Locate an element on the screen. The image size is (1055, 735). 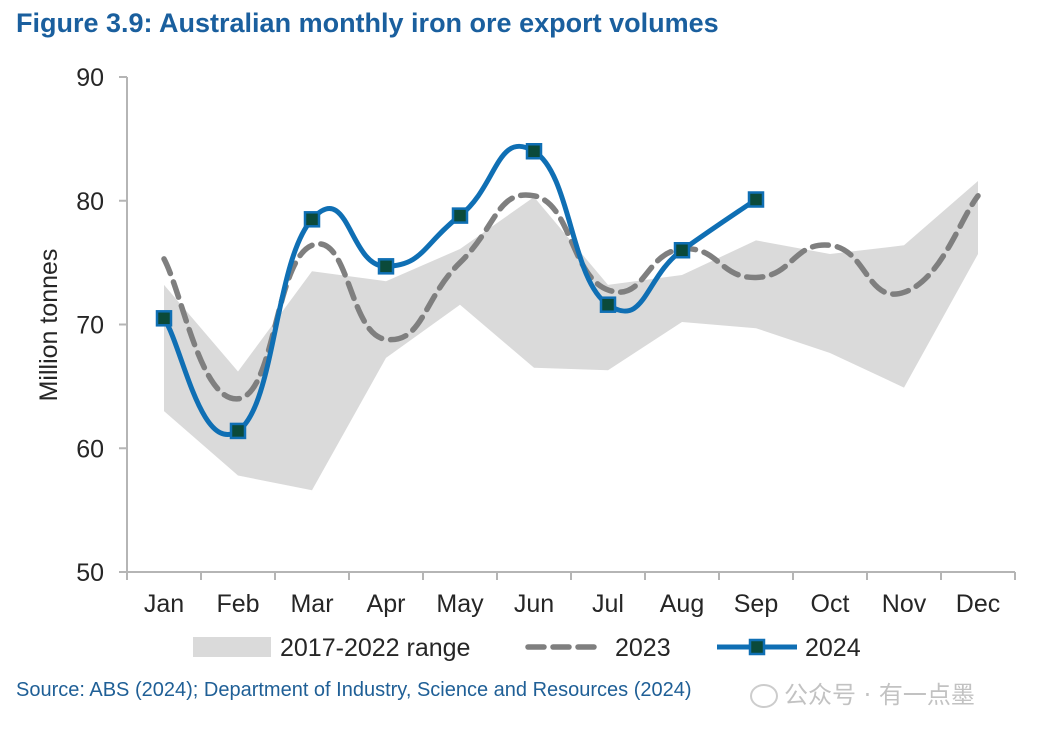
x-tick-label: Jul is located at coordinates (608, 604).